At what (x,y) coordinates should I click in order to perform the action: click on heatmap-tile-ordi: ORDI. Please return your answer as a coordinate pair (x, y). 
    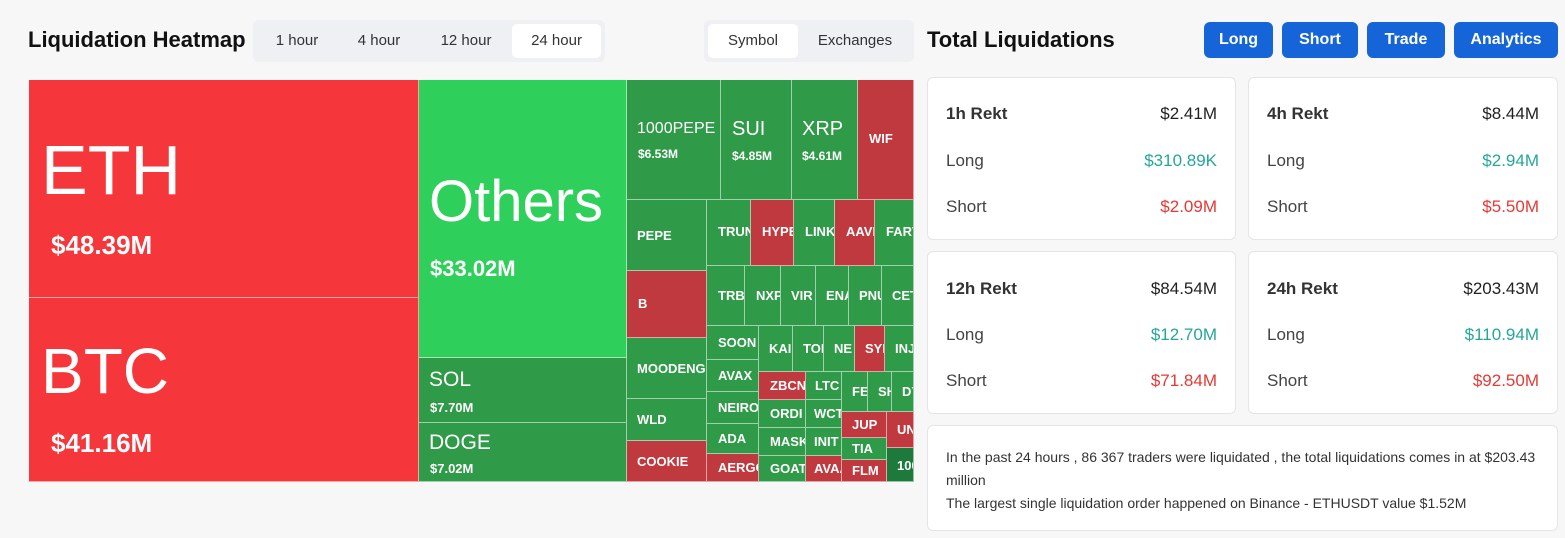
    Looking at the image, I should click on (782, 414).